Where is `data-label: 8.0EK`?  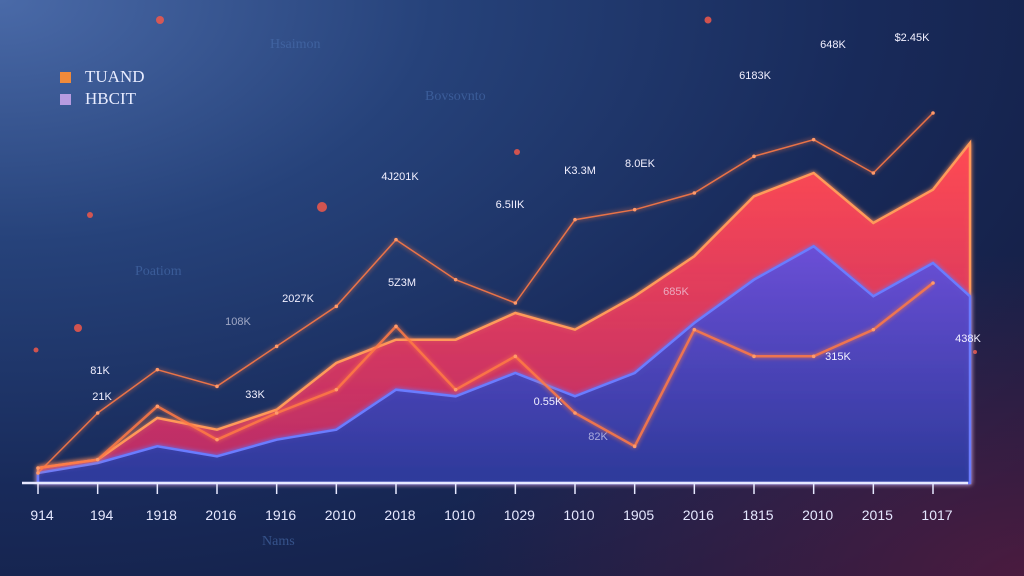
data-label: 8.0EK is located at coordinates (640, 164).